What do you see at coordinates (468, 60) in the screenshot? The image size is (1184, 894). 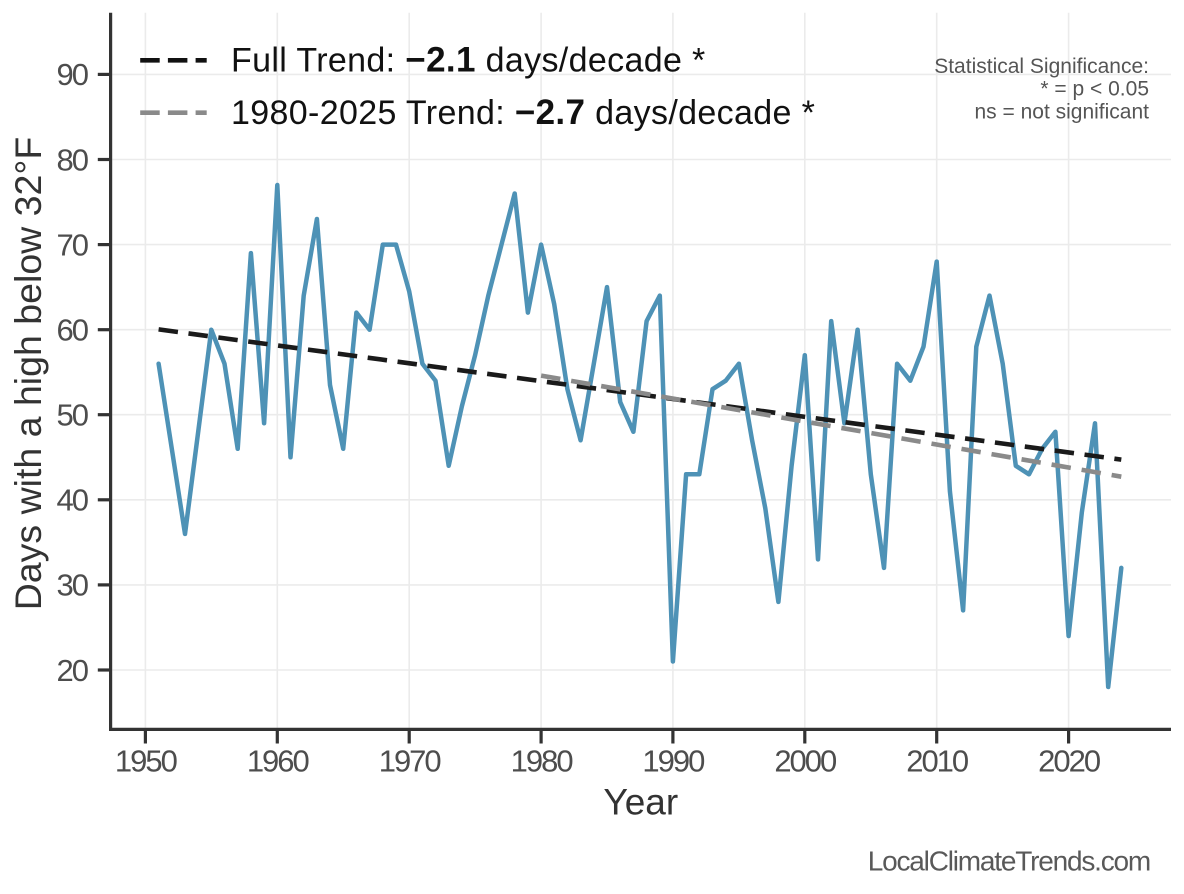 I see `svg-text: Full Trend: −2.1 days/decade *` at bounding box center [468, 60].